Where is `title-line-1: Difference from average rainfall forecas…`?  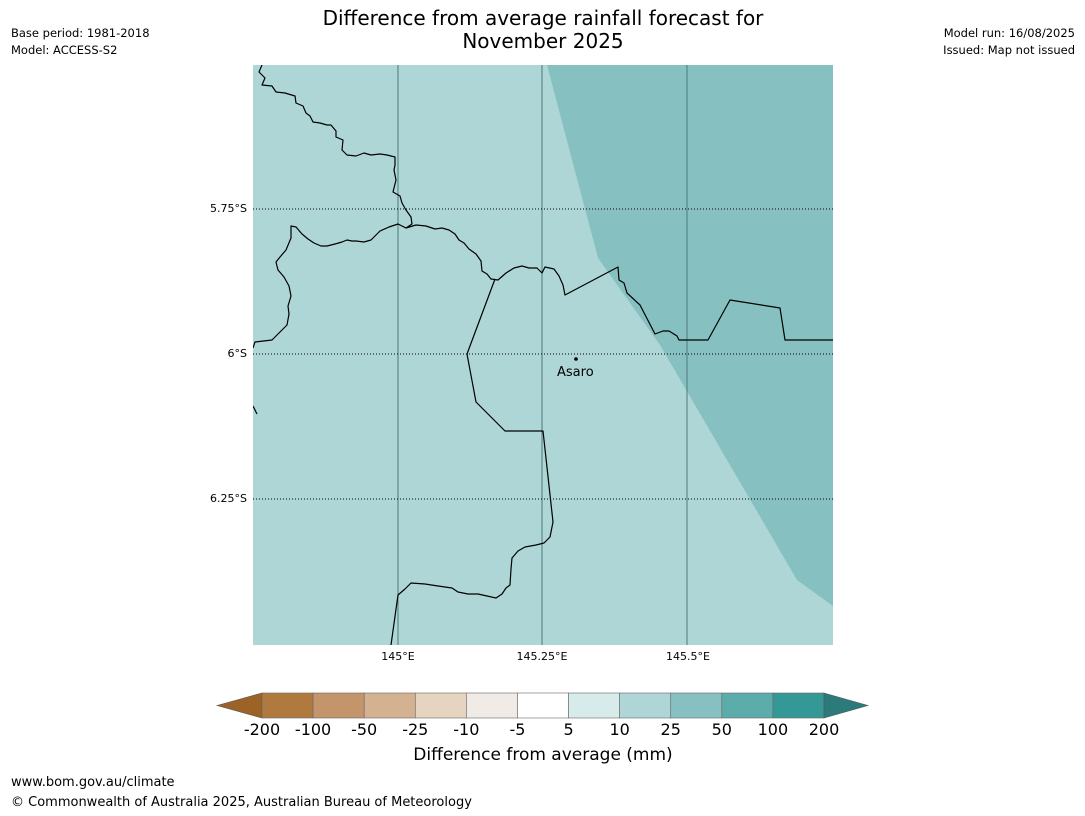 title-line-1: Difference from average rainfall forecas… is located at coordinates (543, 18).